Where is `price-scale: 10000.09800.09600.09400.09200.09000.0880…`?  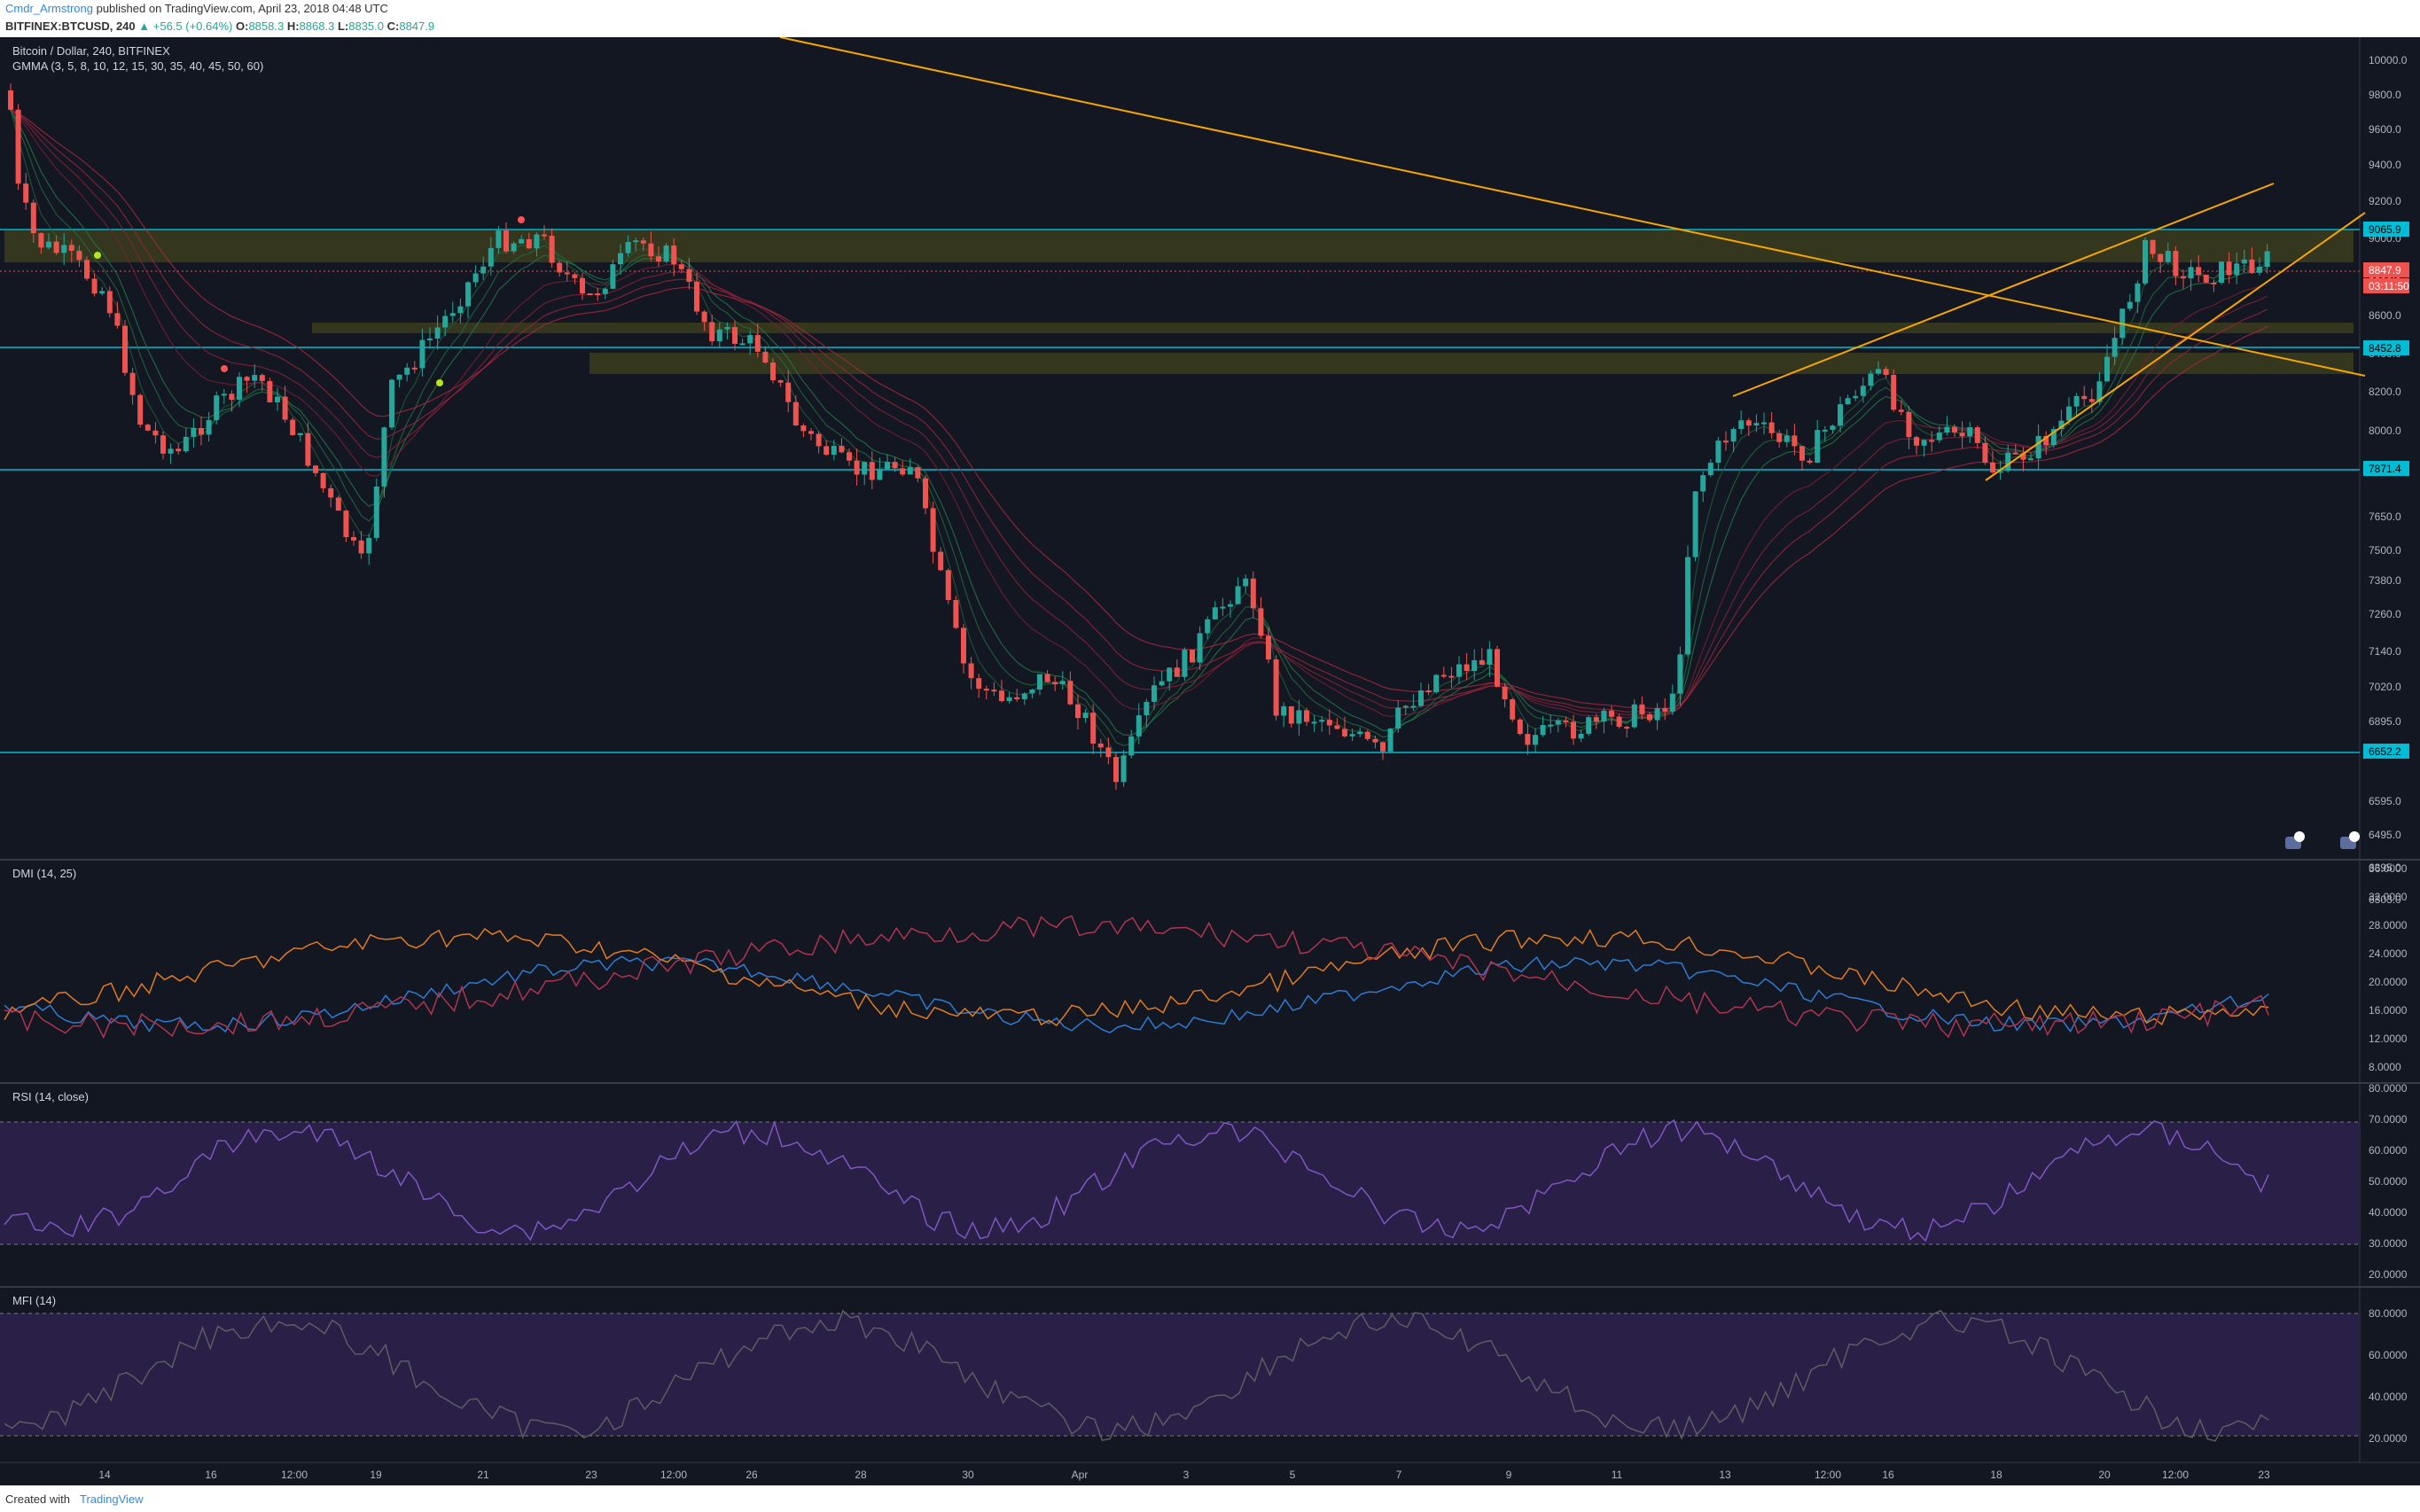 price-scale: 10000.09800.09600.09400.09200.09000.0880… is located at coordinates (2388, 480).